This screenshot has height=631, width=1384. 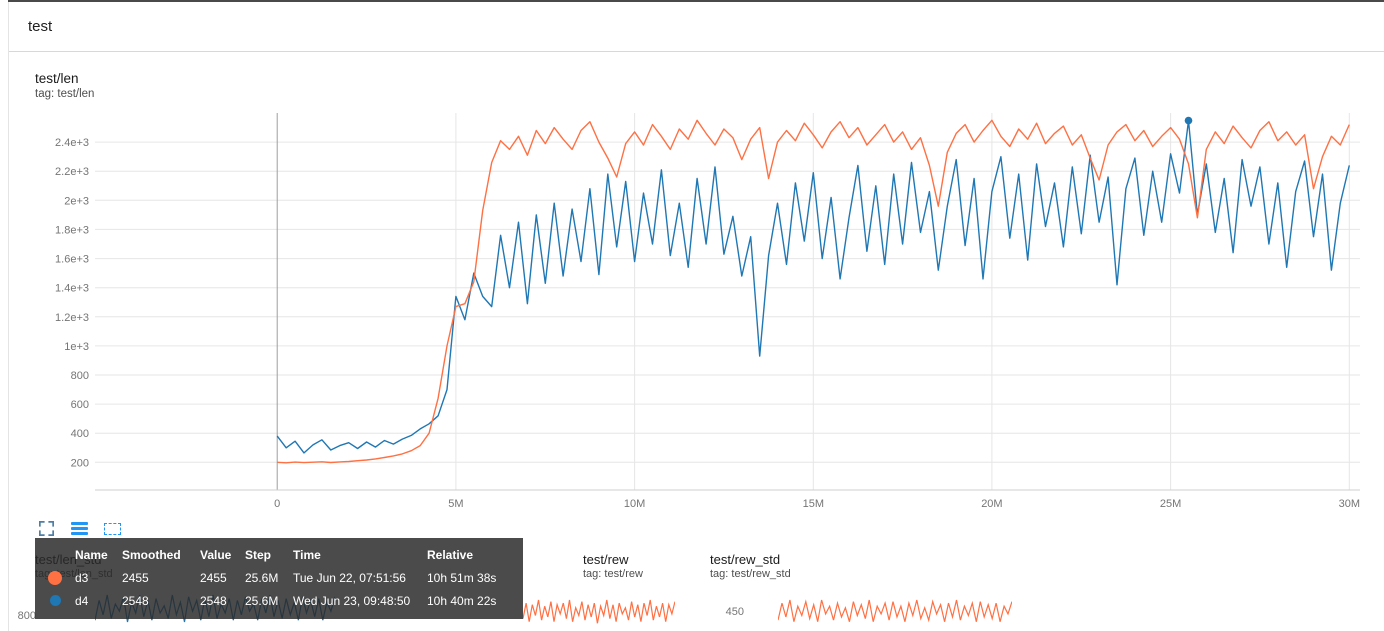 What do you see at coordinates (750, 574) in the screenshot?
I see `bottom-chart-tag-rew-std: tag: test/rew_std` at bounding box center [750, 574].